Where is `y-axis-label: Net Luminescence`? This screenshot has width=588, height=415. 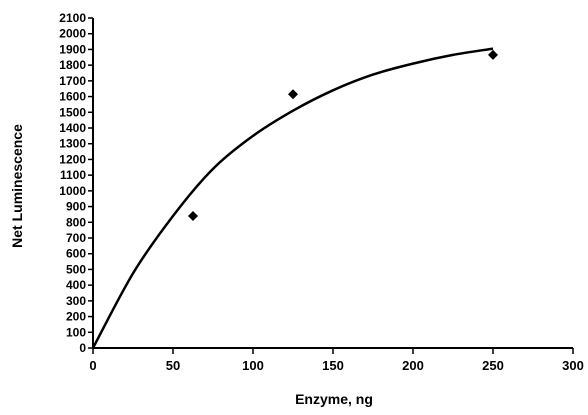
y-axis-label: Net Luminescence is located at coordinates (17, 186).